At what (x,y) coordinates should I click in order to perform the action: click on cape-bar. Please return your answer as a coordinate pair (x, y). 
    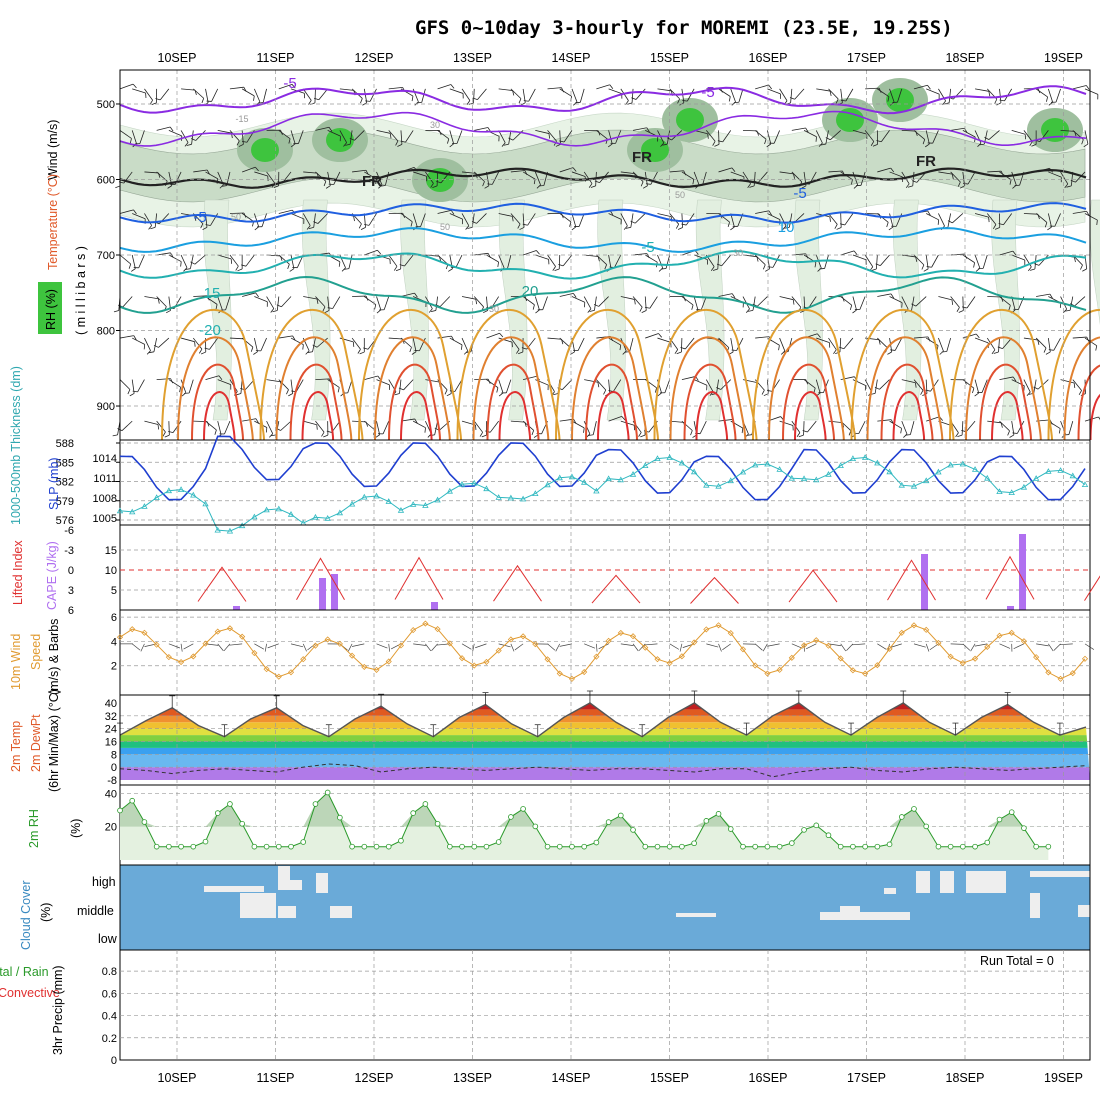
    Looking at the image, I should click on (236, 608).